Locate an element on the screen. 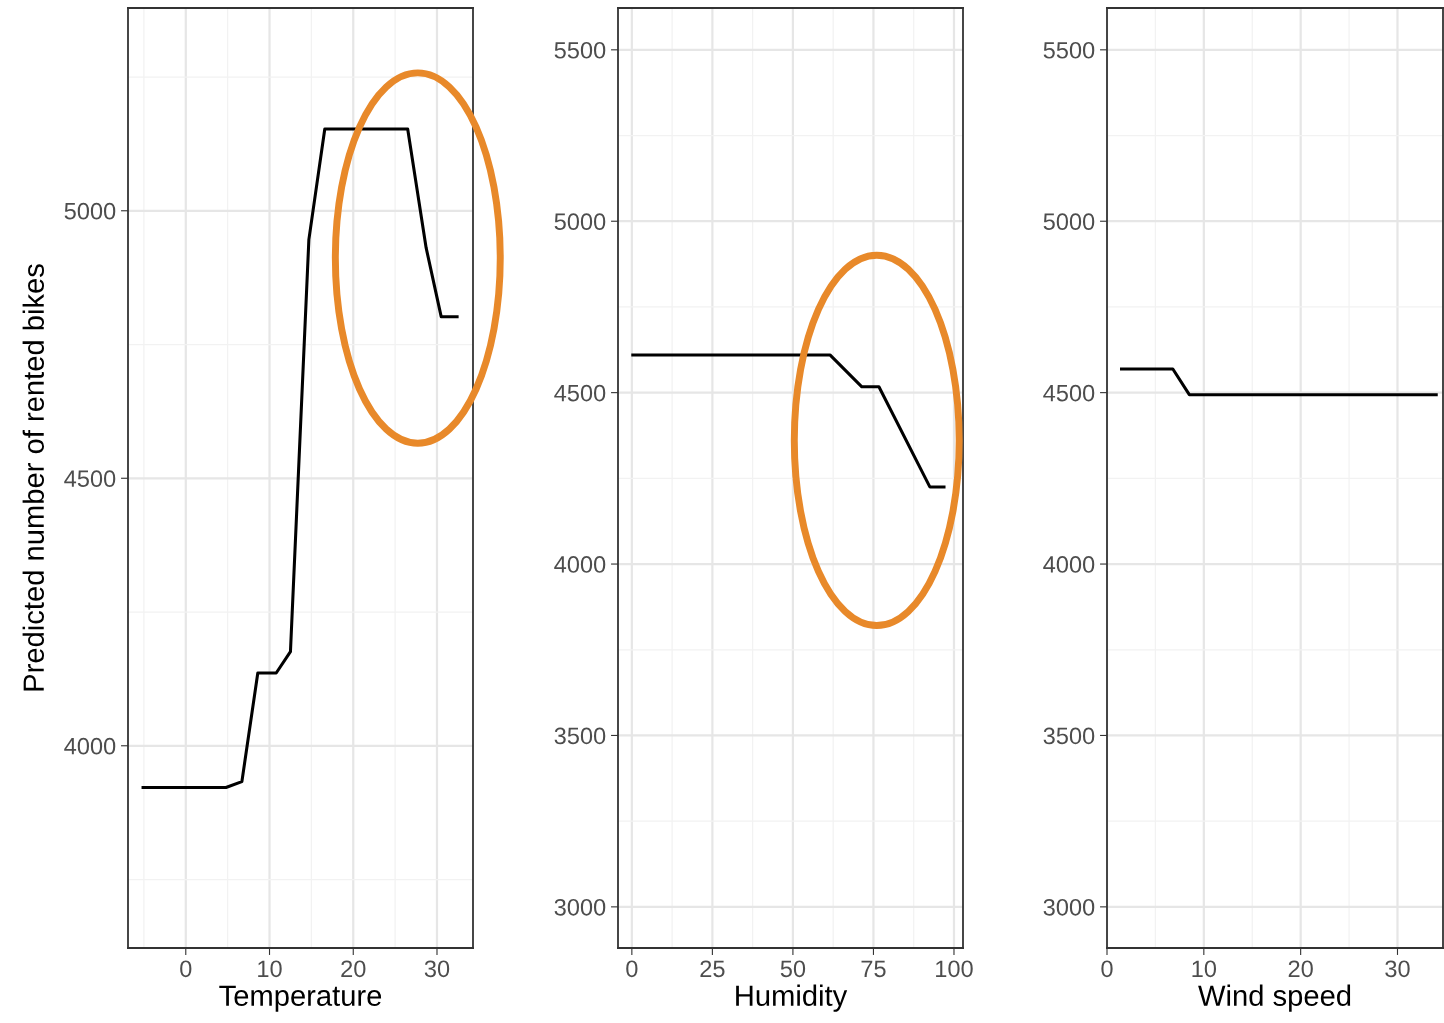 The width and height of the screenshot is (1444, 1023). x-tick-label: 75 is located at coordinates (873, 969).